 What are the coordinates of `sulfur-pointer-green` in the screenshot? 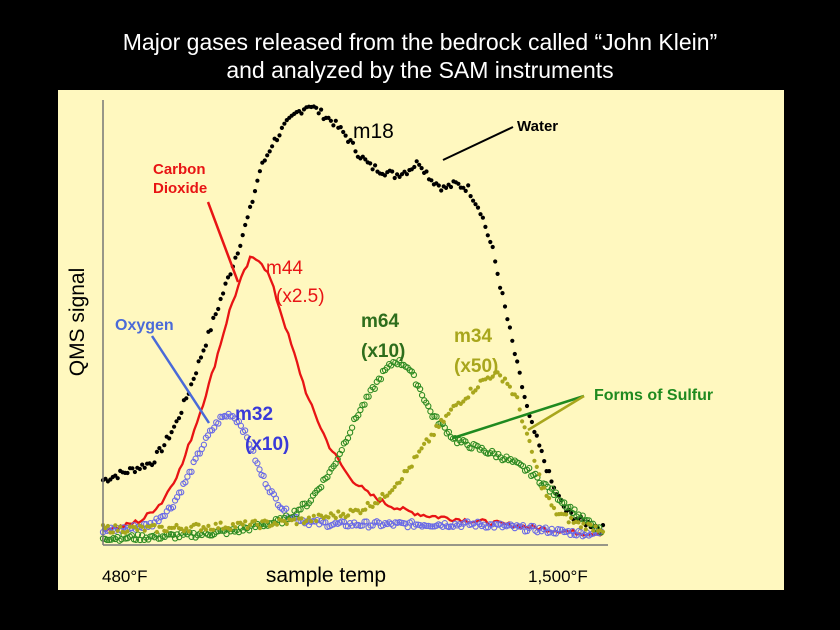 It's located at (518, 417).